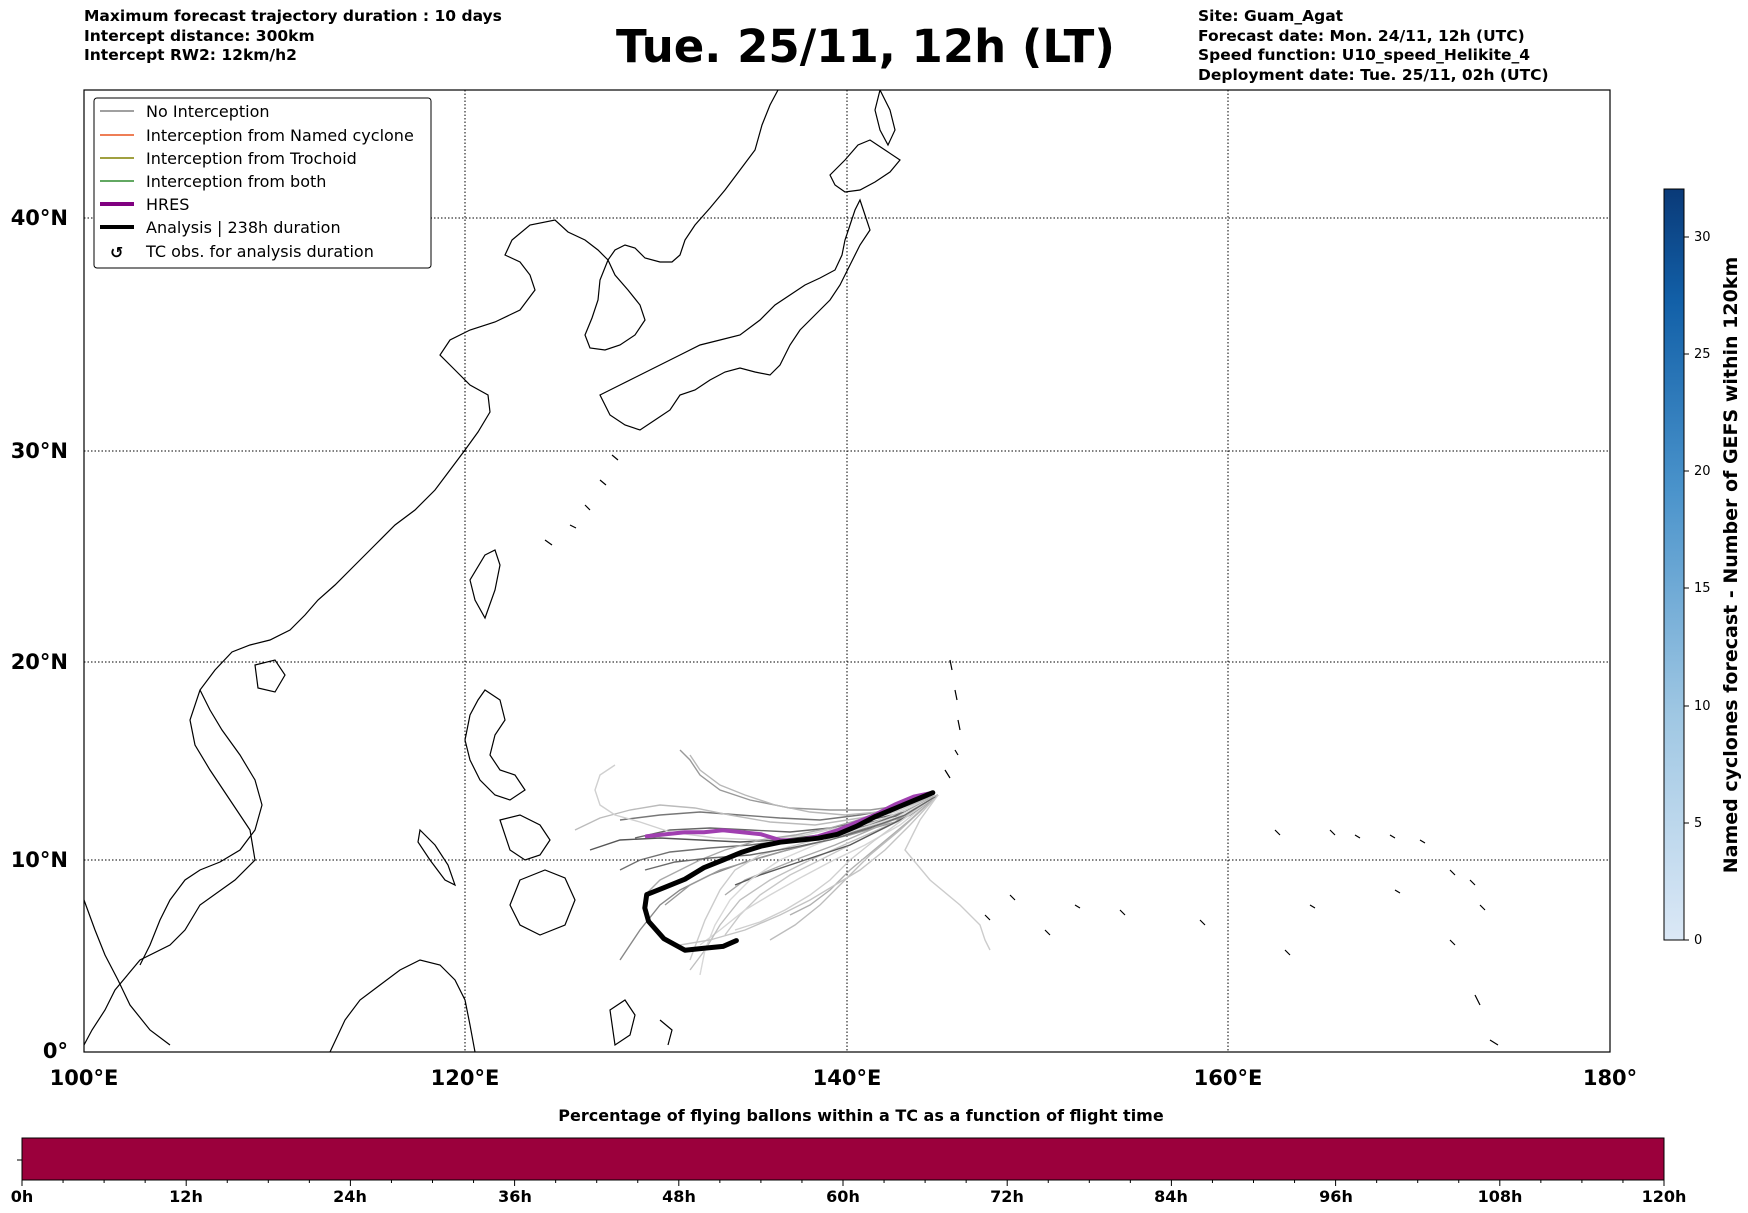 The height and width of the screenshot is (1213, 1748). What do you see at coordinates (1364, 55) in the screenshot?
I see `speed-function-text: Speed function: U10_speed_Helikite_4` at bounding box center [1364, 55].